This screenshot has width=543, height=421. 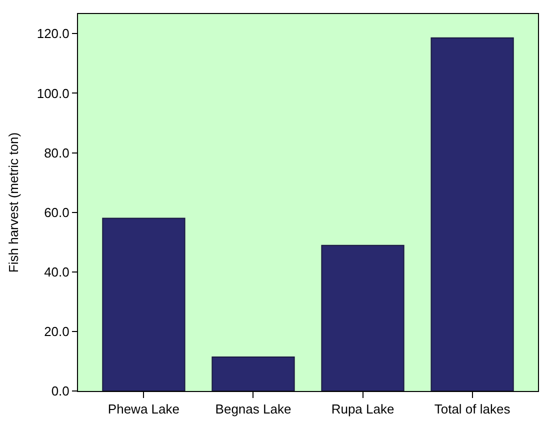 What do you see at coordinates (60, 391) in the screenshot?
I see `y-tick-label: 0.0` at bounding box center [60, 391].